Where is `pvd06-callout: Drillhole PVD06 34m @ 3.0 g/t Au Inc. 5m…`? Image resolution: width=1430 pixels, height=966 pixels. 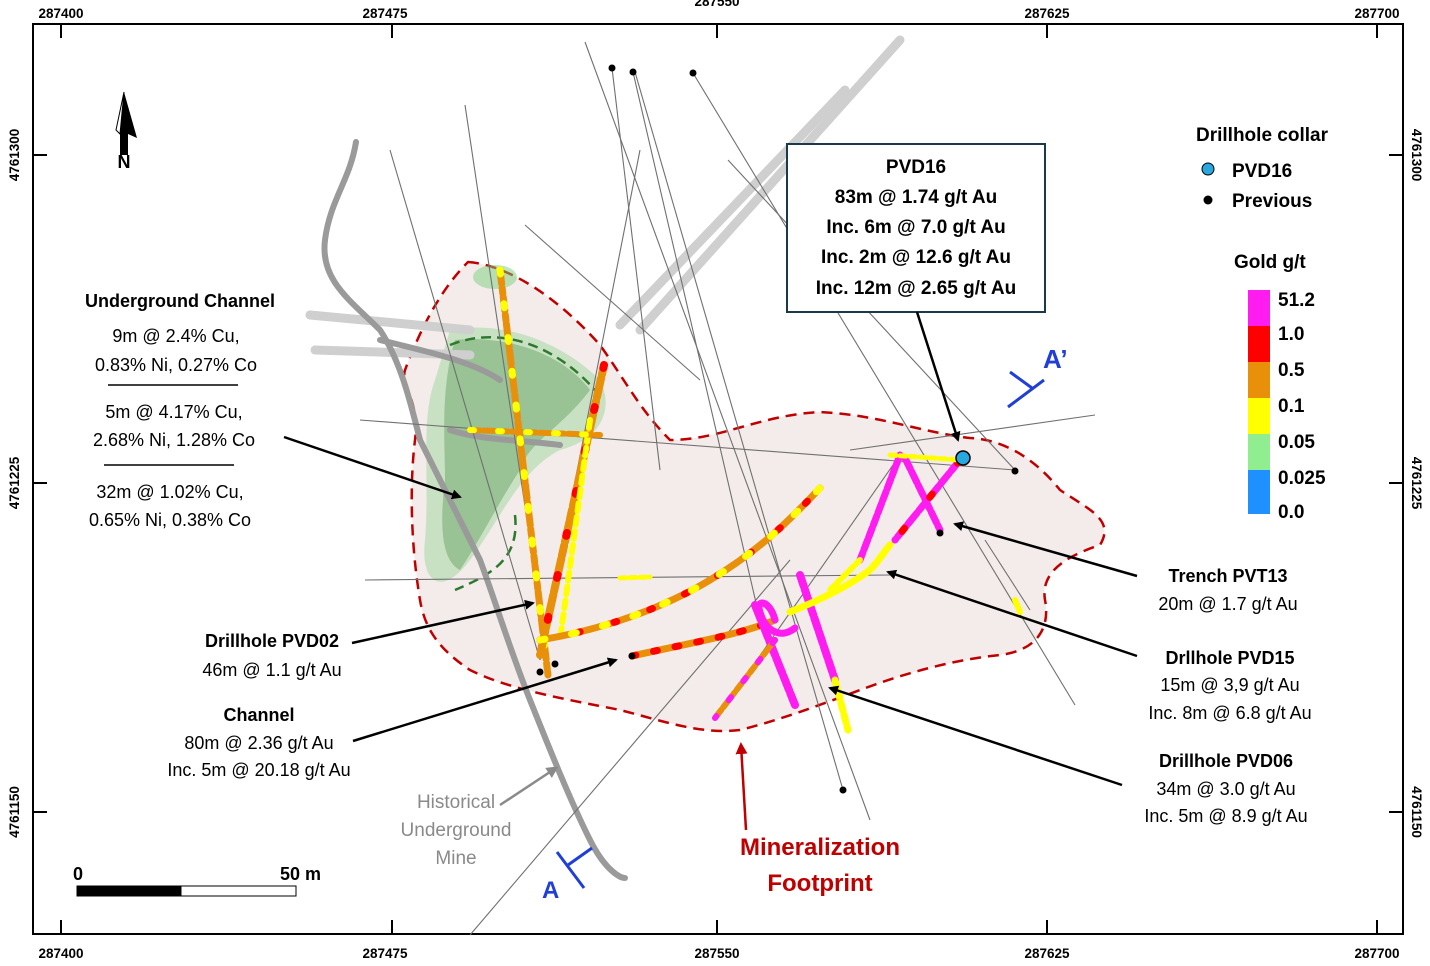
pvd06-callout: Drillhole PVD06 34m @ 3.0 g/t Au Inc. 5m… is located at coordinates (1225, 788).